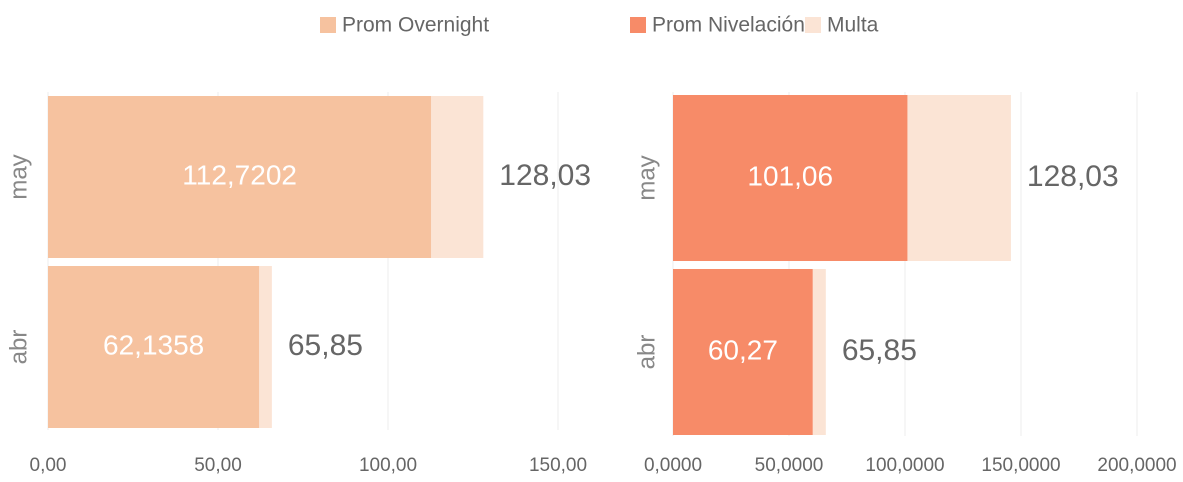 The width and height of the screenshot is (1183, 482). What do you see at coordinates (904, 465) in the screenshot?
I see `x-tick-label: 100,0000` at bounding box center [904, 465].